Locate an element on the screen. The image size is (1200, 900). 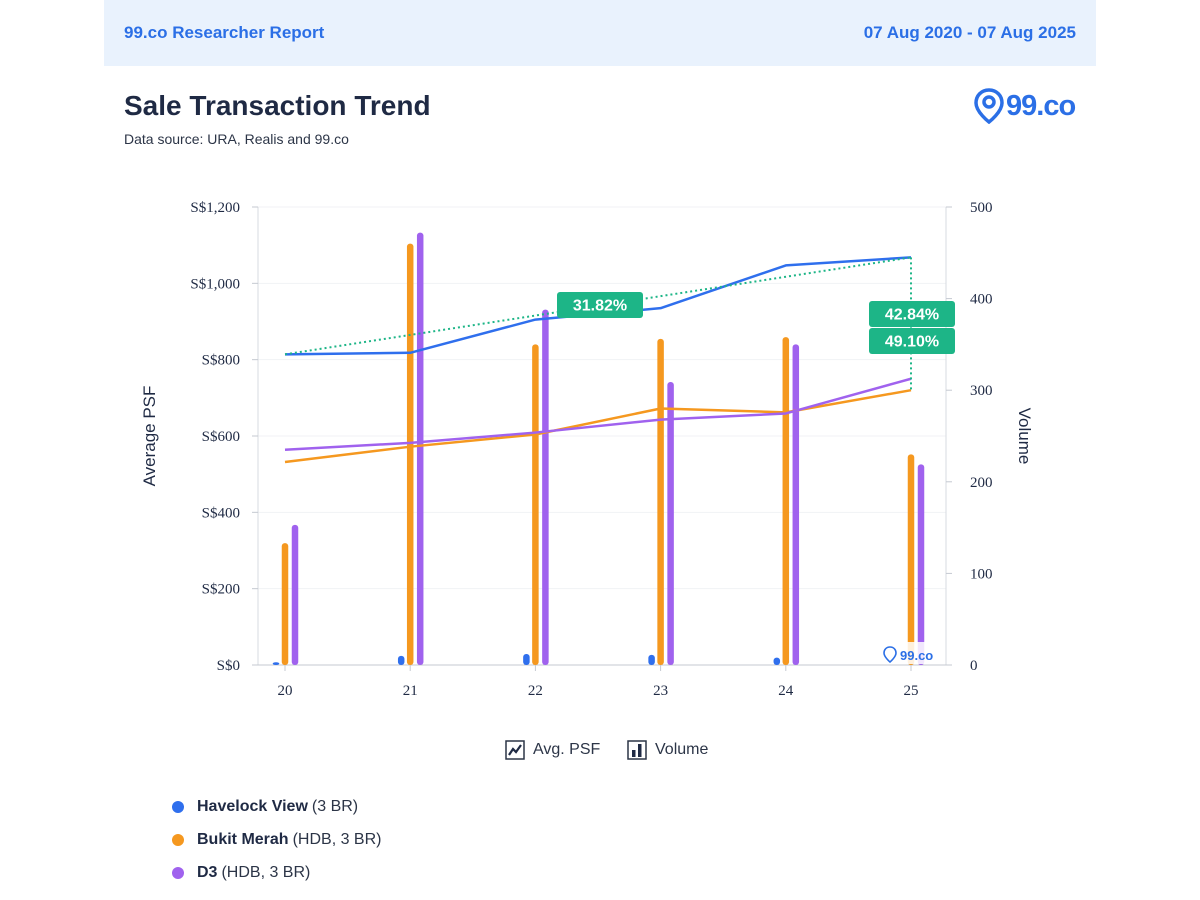
growth-badge-label: 31.82% is located at coordinates (600, 306).